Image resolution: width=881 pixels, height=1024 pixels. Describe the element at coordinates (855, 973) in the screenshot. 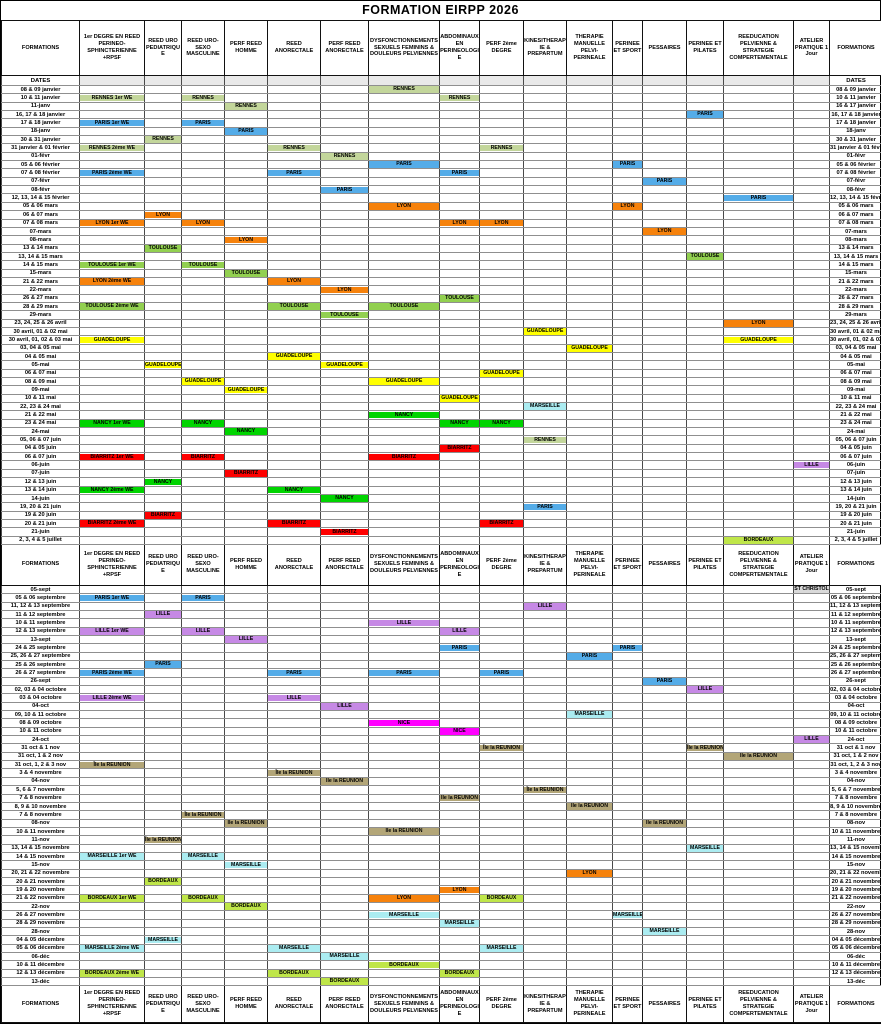

I see `date-cell: 12 & 13 décembre` at that location.